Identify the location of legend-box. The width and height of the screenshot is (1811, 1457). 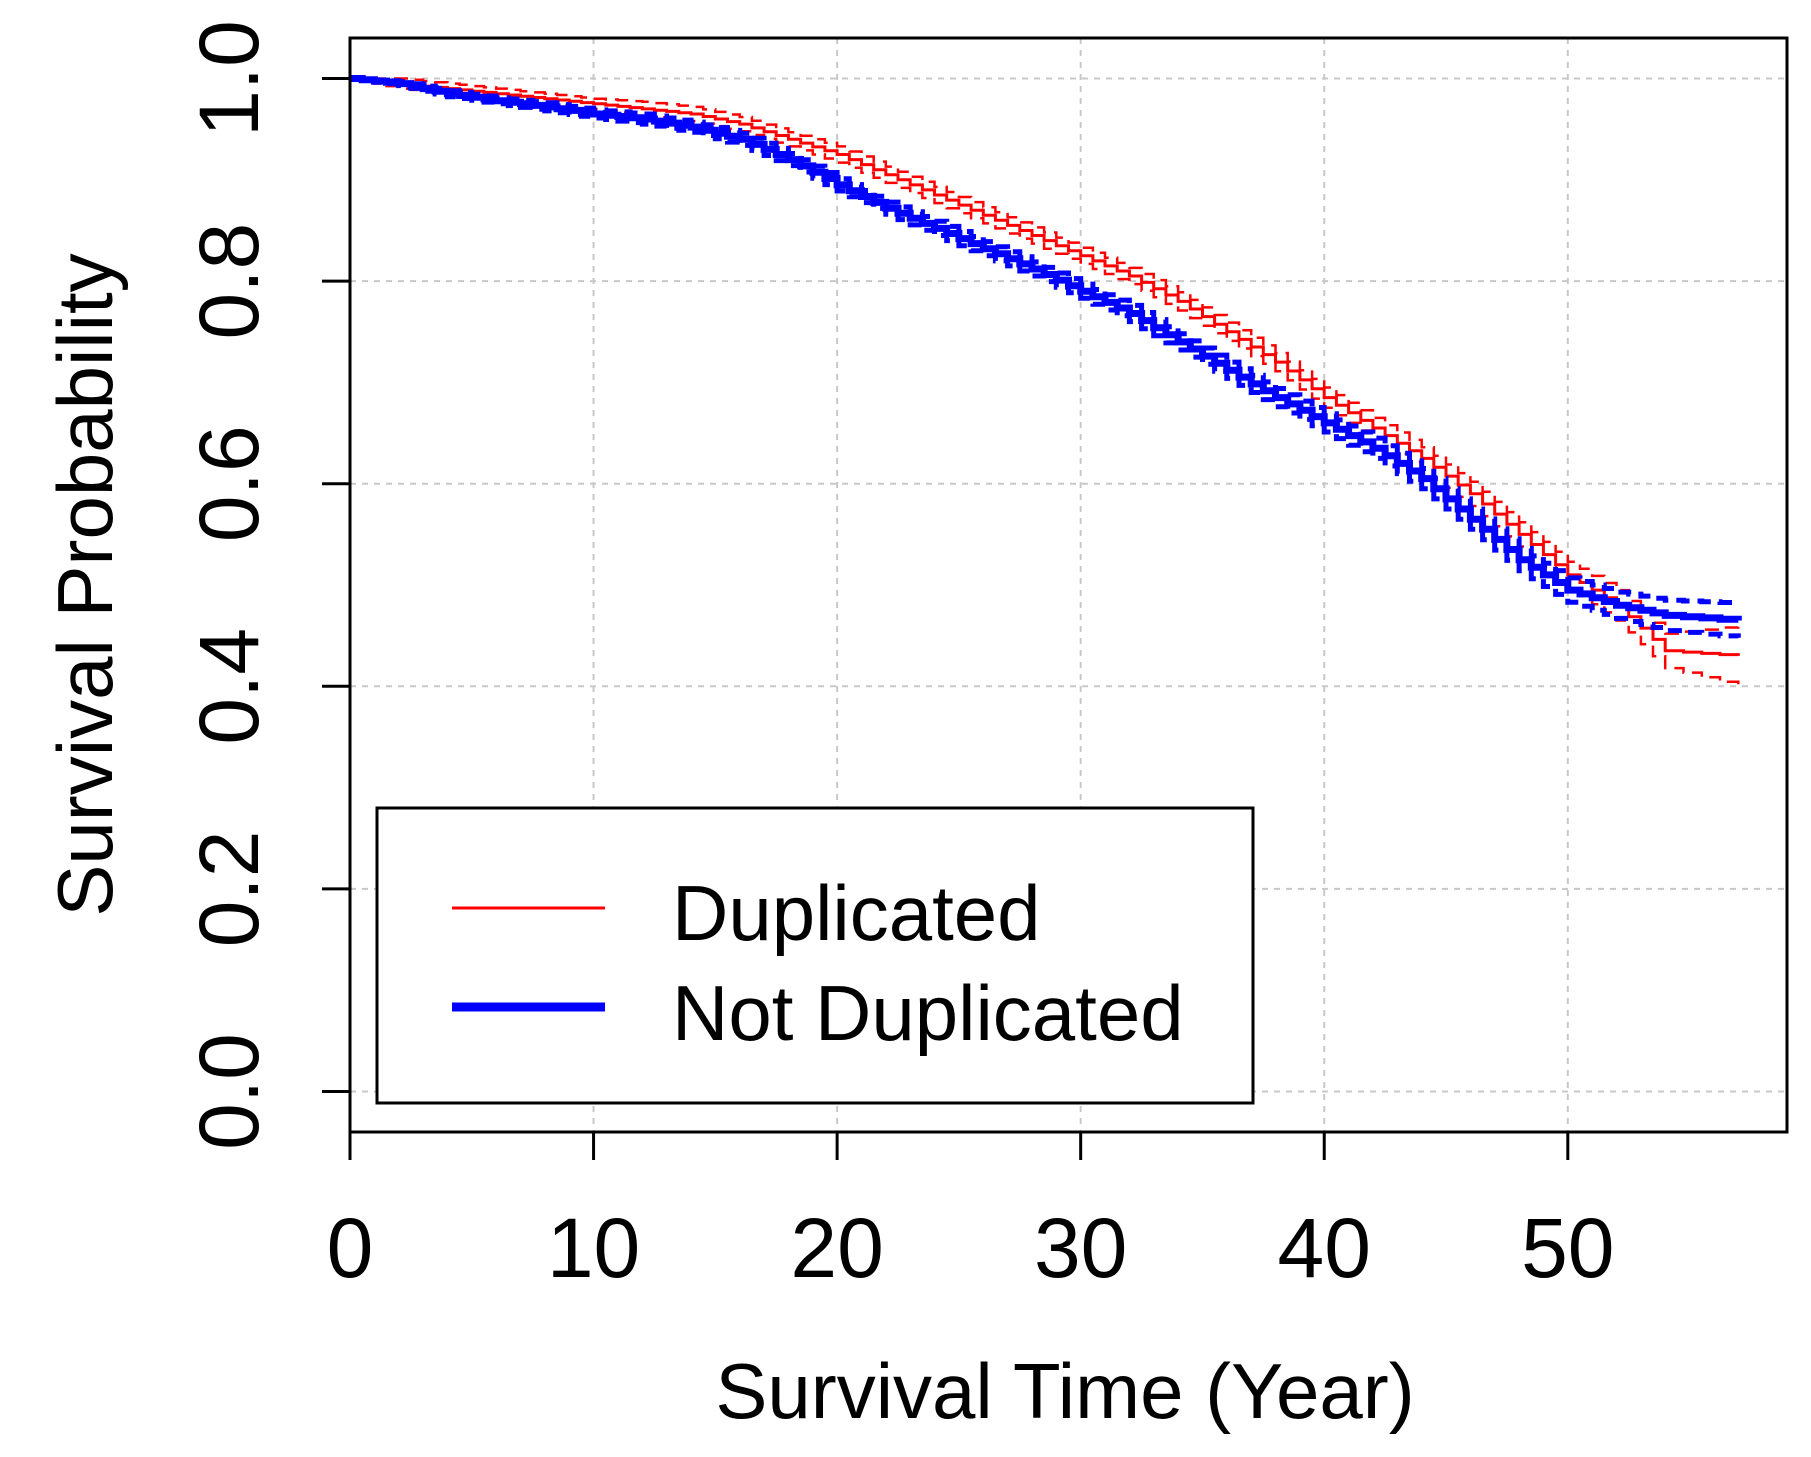
(815, 955).